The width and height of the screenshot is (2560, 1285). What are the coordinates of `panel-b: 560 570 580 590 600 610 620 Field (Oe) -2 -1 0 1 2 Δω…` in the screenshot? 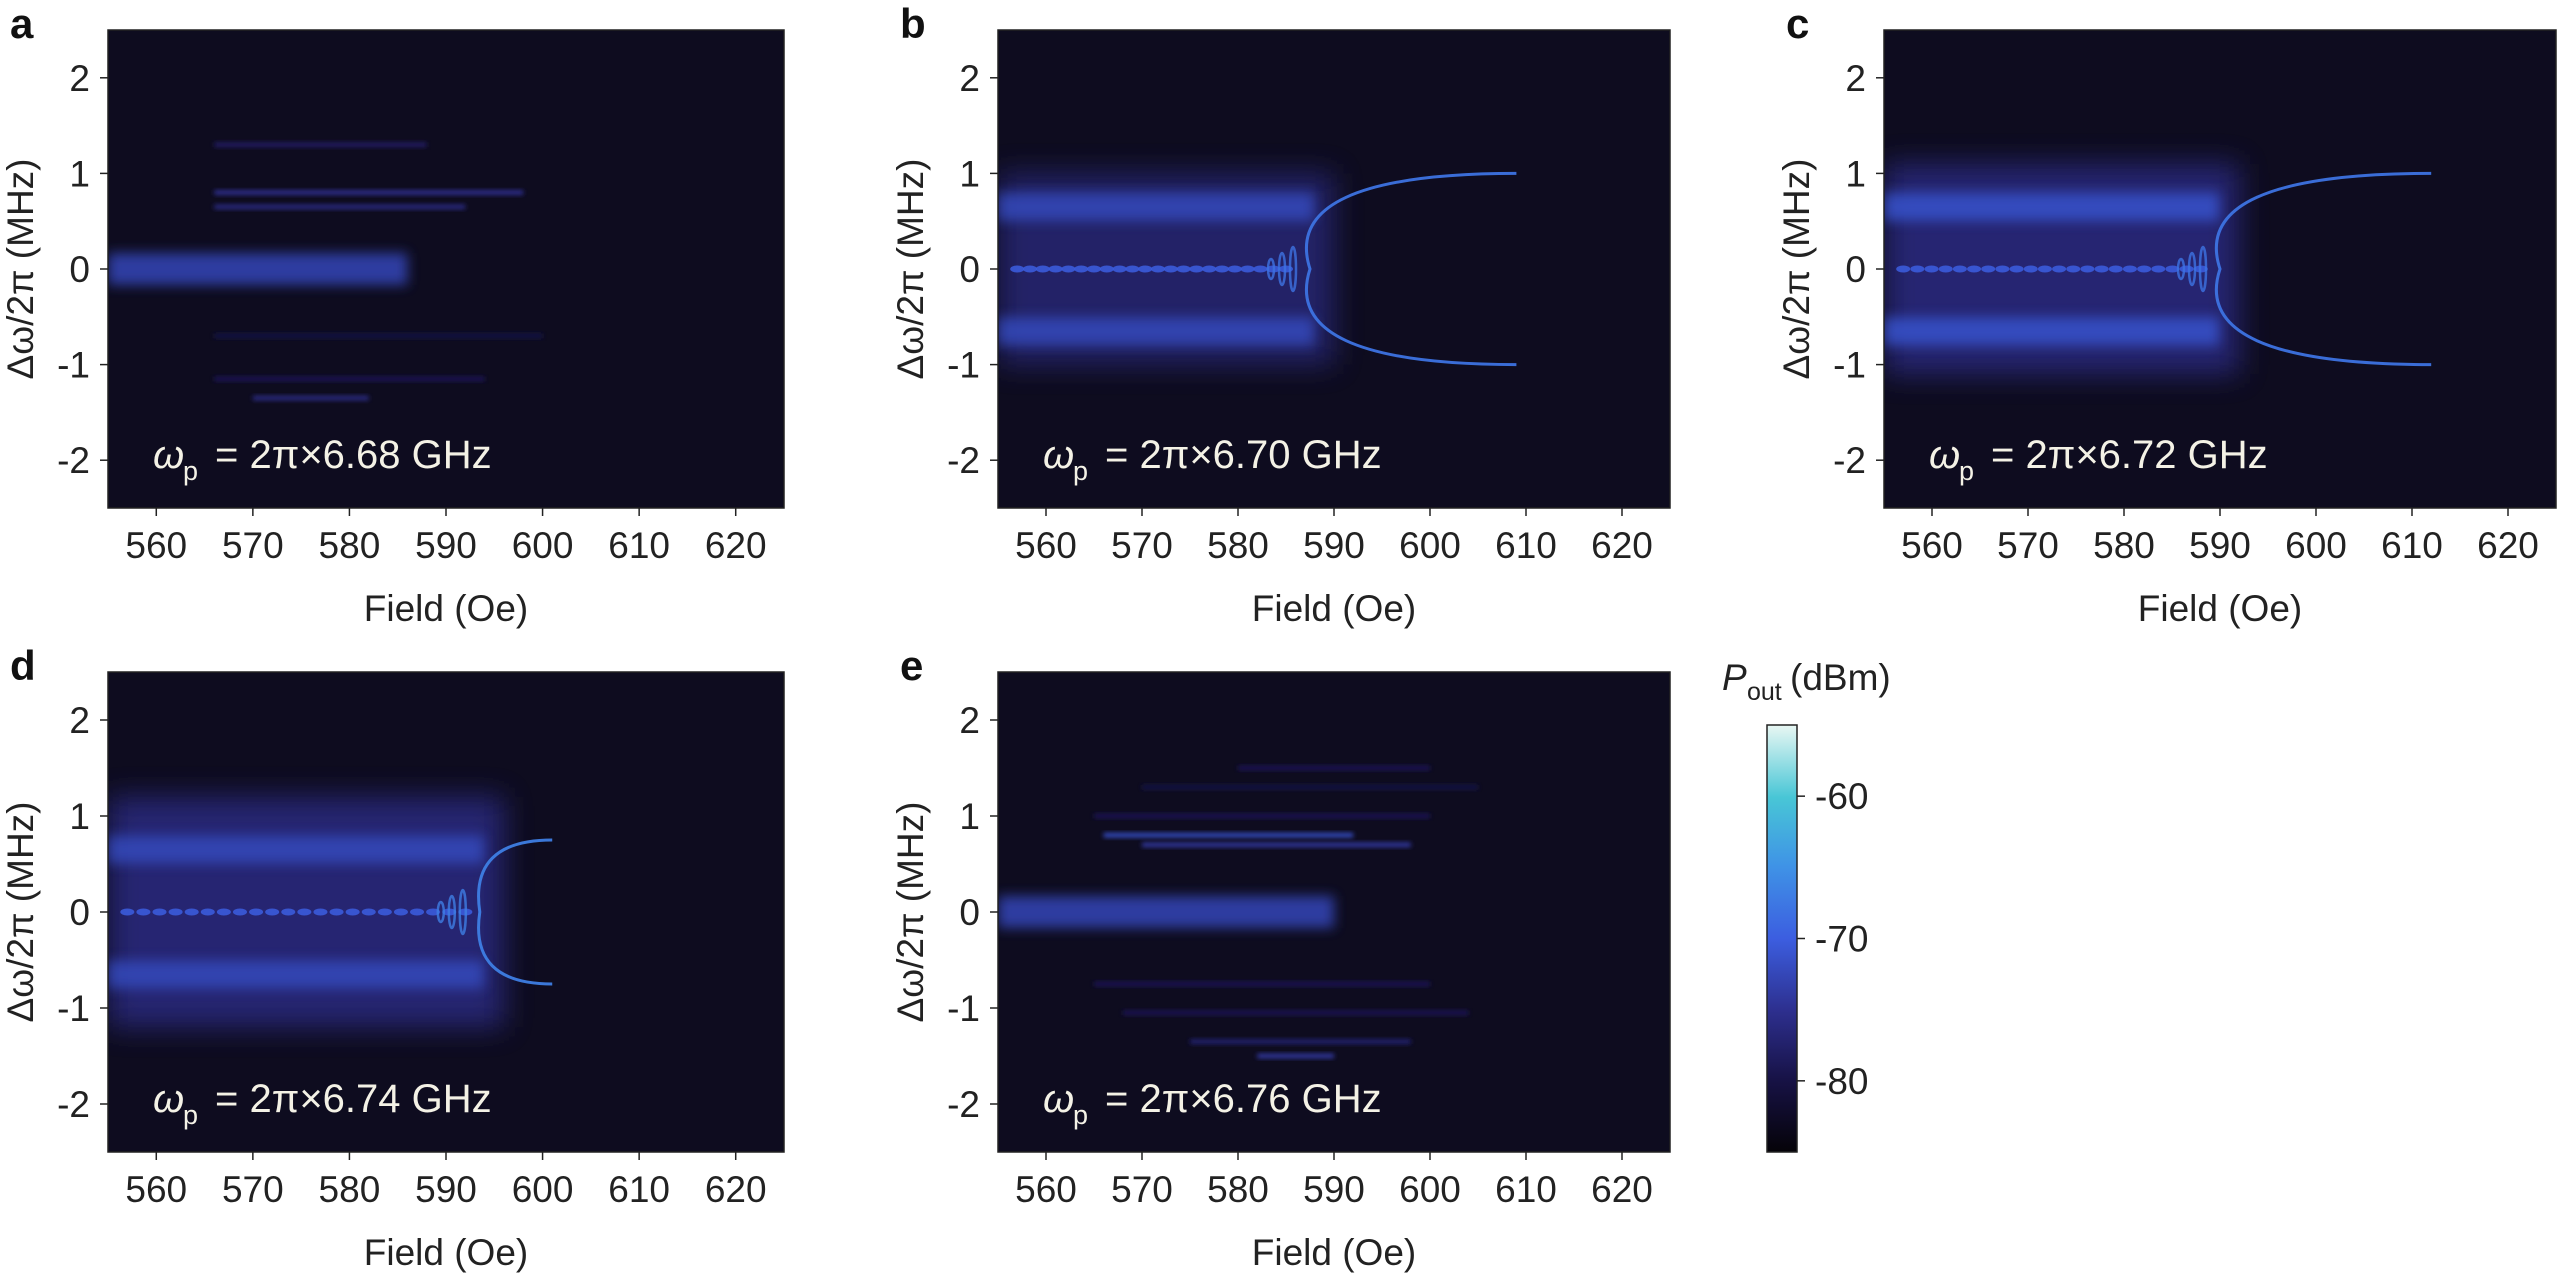 It's located at (1280, 314).